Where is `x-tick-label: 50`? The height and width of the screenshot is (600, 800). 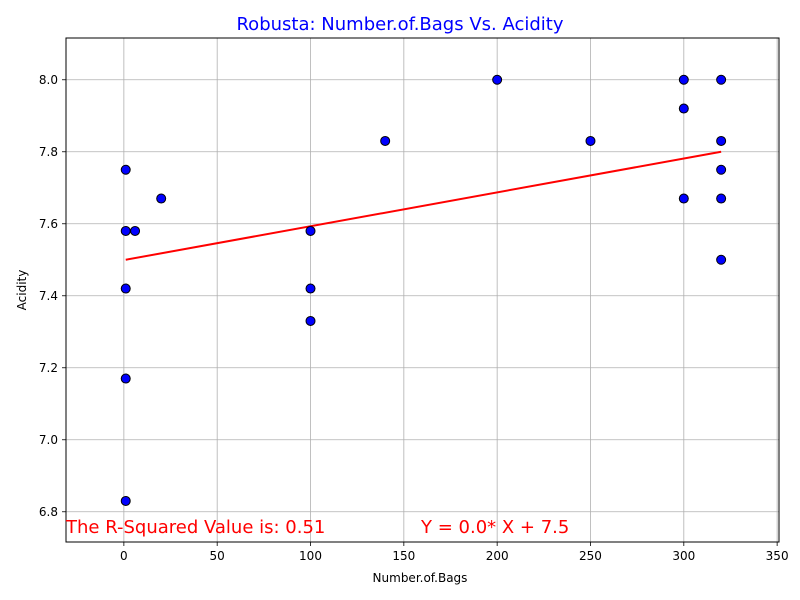
x-tick-label: 50 is located at coordinates (217, 556).